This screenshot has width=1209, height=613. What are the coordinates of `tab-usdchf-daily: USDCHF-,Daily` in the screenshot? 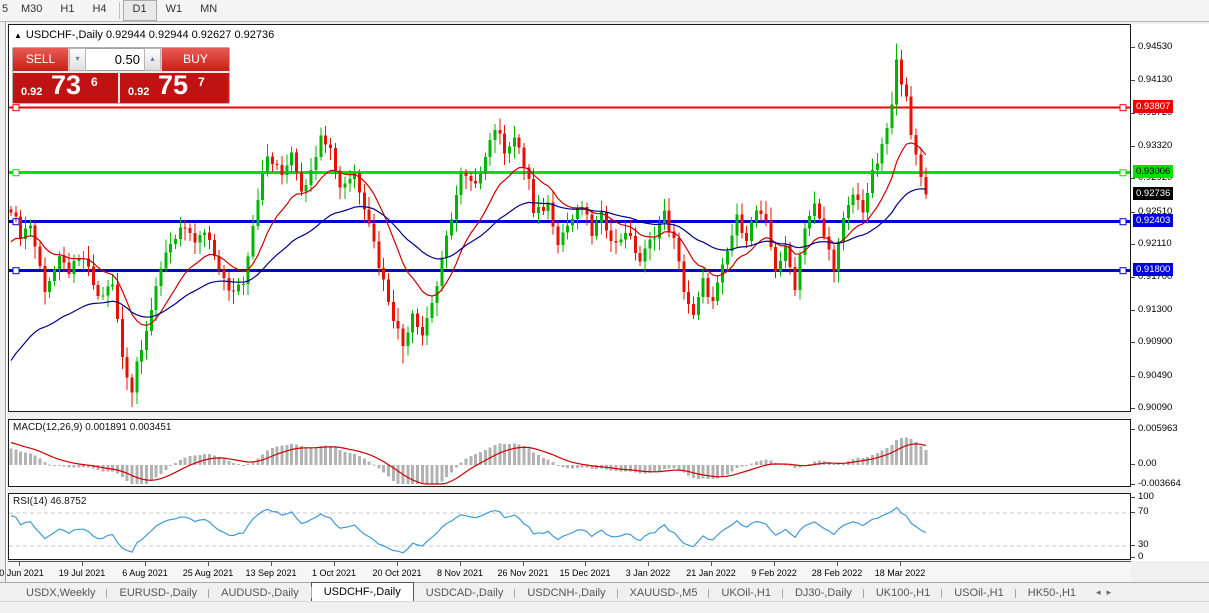 It's located at (362, 591).